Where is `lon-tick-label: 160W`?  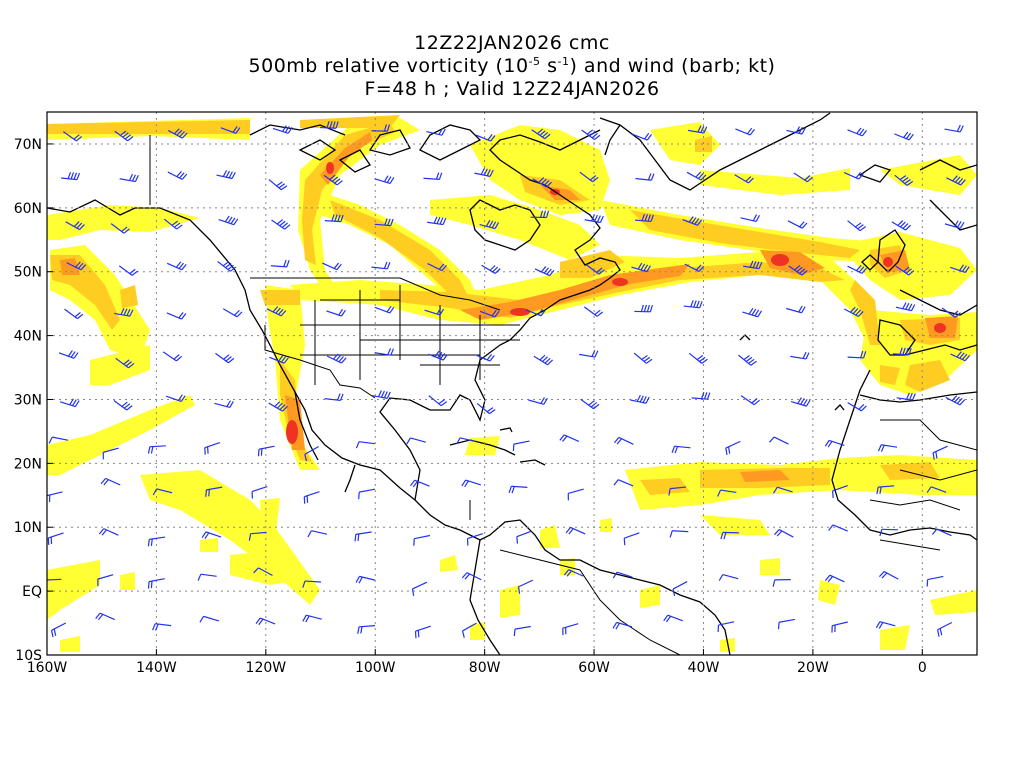
lon-tick-label: 160W is located at coordinates (47, 668).